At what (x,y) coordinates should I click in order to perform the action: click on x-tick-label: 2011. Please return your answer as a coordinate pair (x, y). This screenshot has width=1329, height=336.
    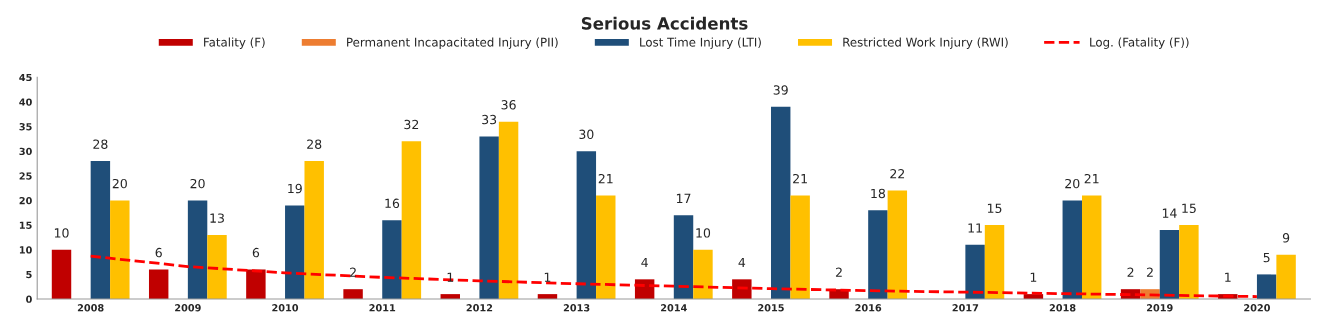
    Looking at the image, I should click on (382, 308).